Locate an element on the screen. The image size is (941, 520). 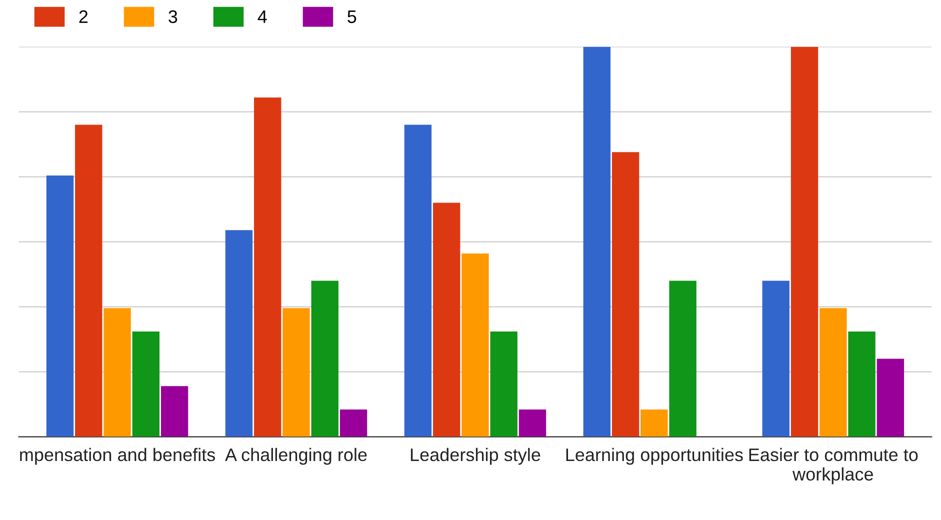
legend-label: 2 is located at coordinates (83, 16).